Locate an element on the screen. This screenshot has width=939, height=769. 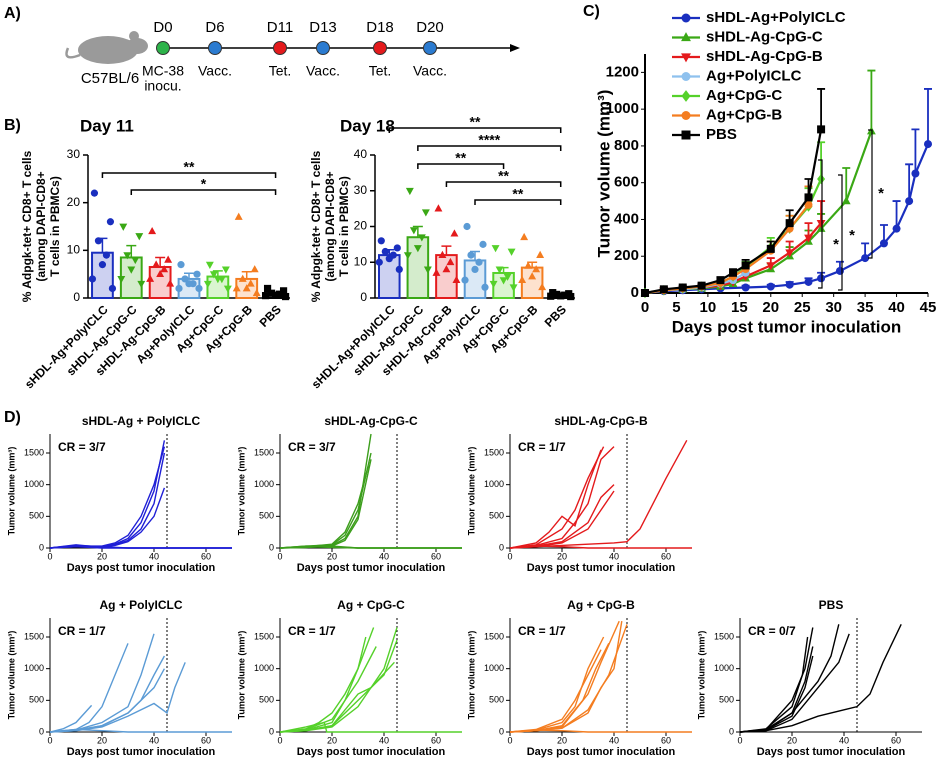
event-day: D11 is located at coordinates (280, 27).